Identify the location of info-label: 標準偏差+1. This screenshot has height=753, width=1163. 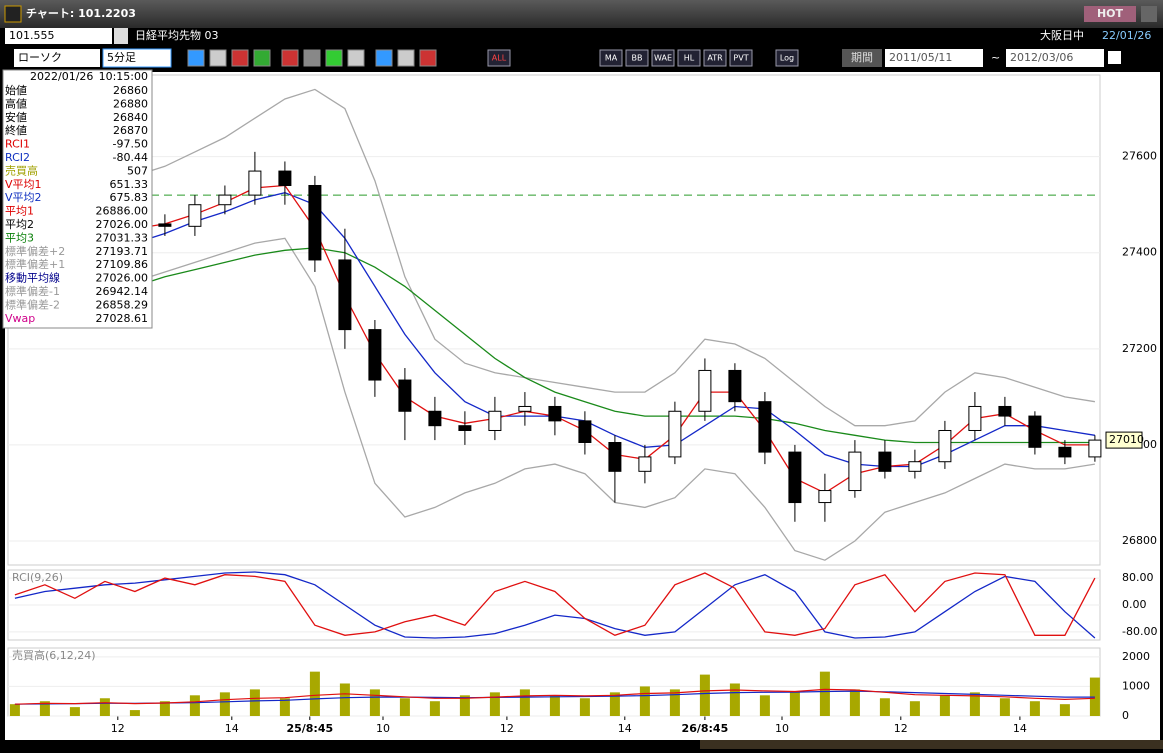
(35, 264).